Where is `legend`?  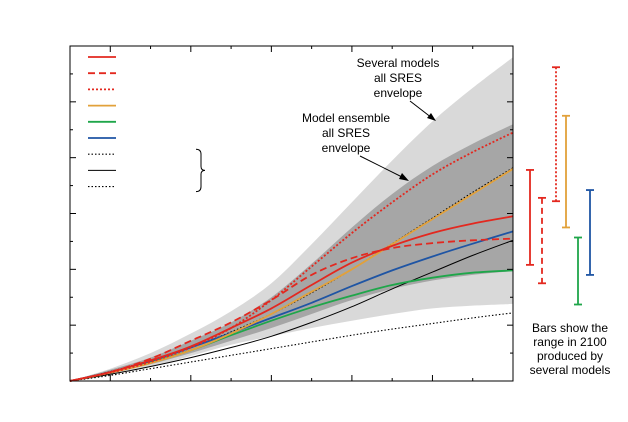
legend is located at coordinates (147, 124).